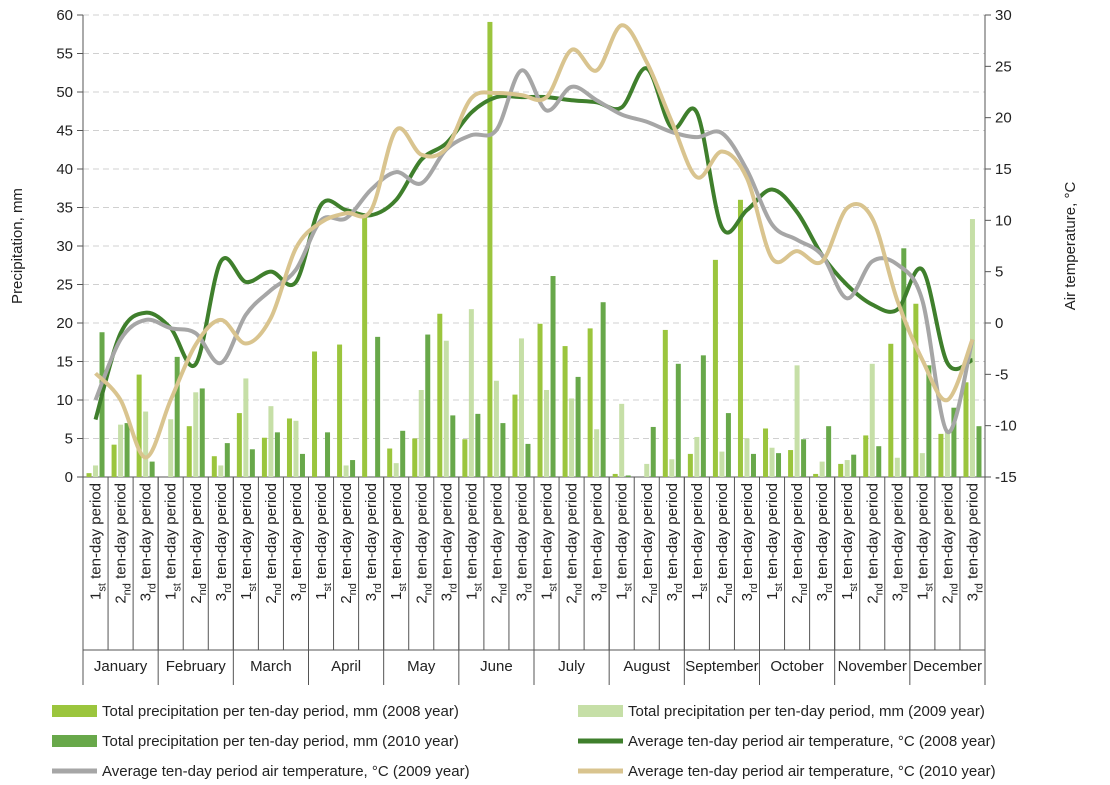 The height and width of the screenshot is (785, 1110). What do you see at coordinates (421, 666) in the screenshot?
I see `month-label: May` at bounding box center [421, 666].